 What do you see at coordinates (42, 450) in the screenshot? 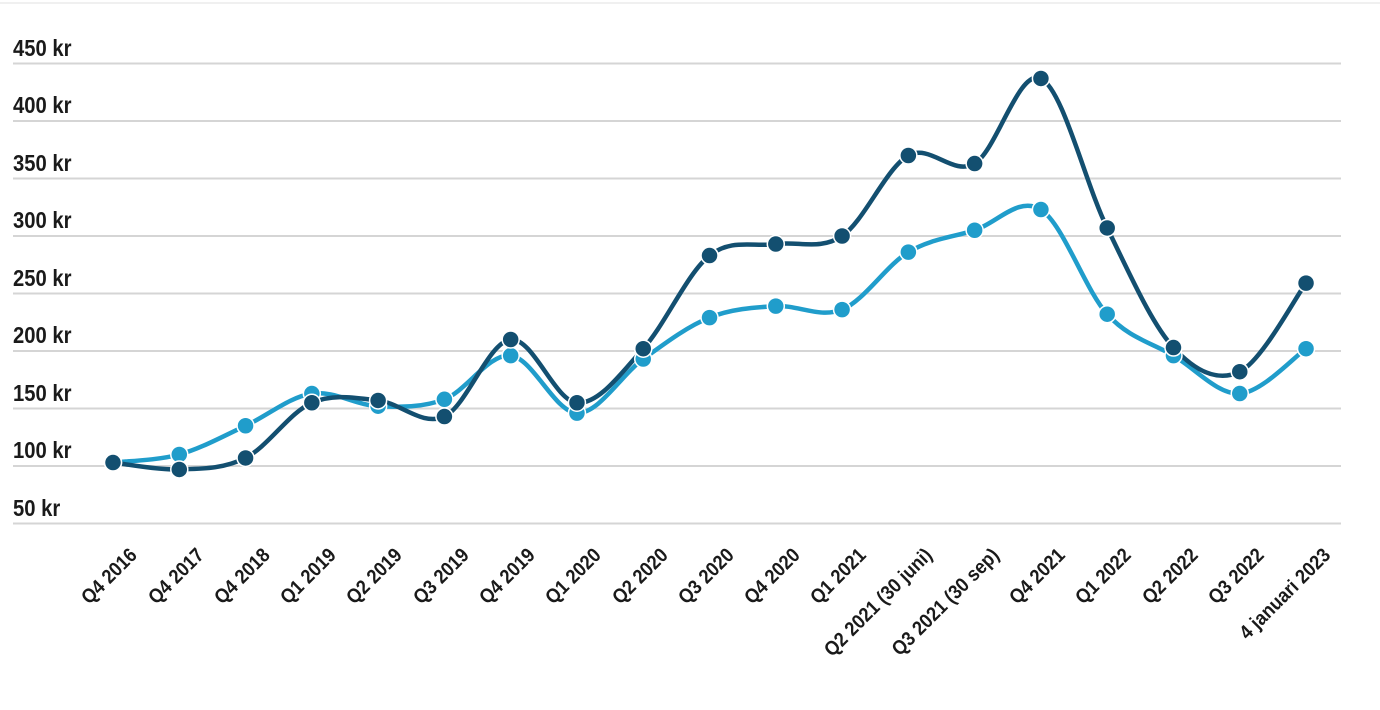
I see `y-axis-label: 100 kr` at bounding box center [42, 450].